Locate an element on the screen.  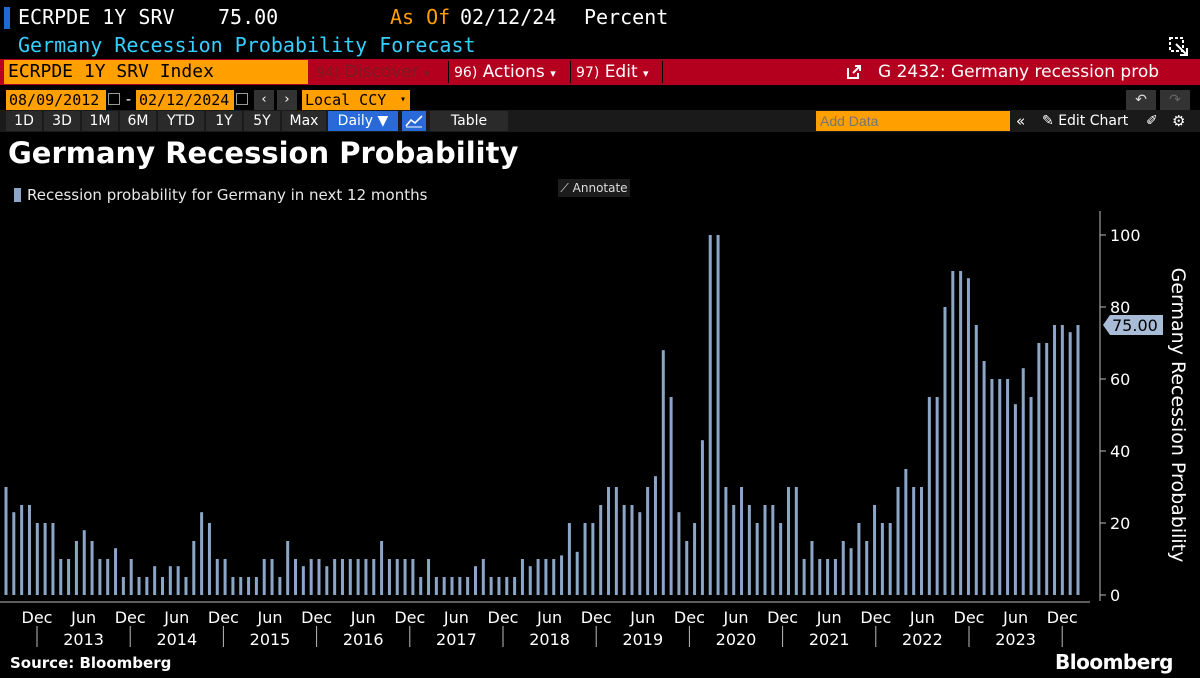
discover-menu: 94) Discover ▾ is located at coordinates (373, 72).